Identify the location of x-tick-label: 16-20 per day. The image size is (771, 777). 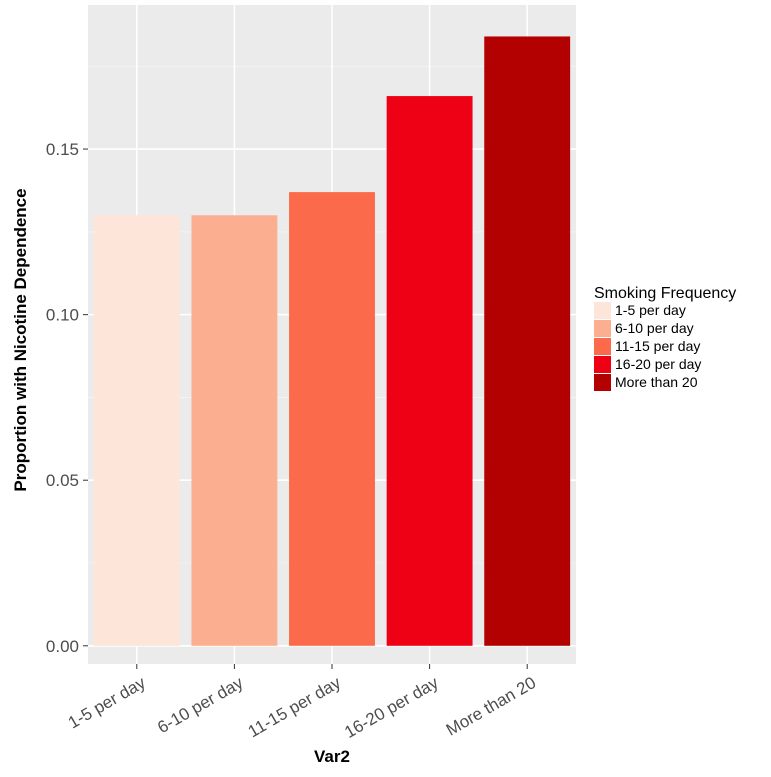
(391, 707).